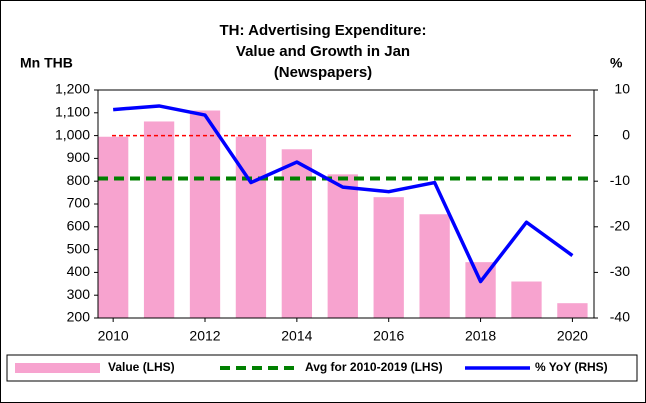 The height and width of the screenshot is (403, 646). Describe the element at coordinates (79, 248) in the screenshot. I see `y-tick-label: 500` at that location.